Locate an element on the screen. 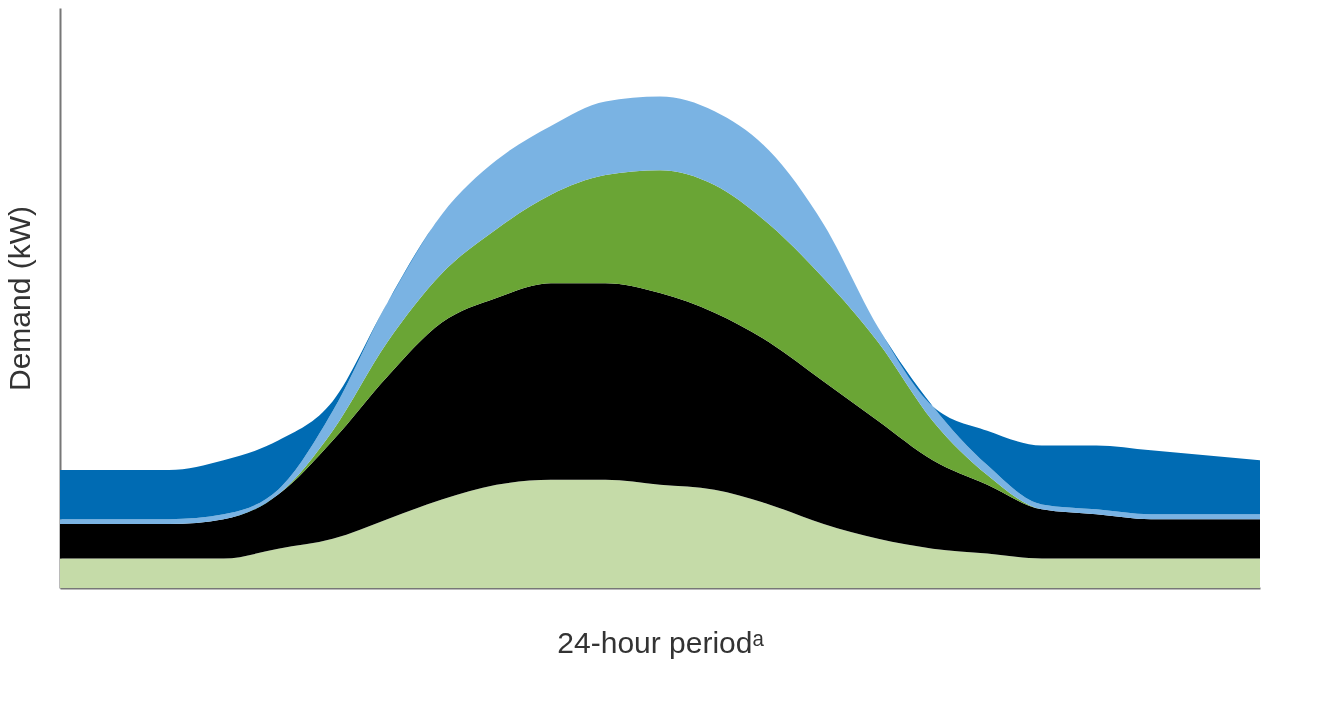 Image resolution: width=1330 pixels, height=708 pixels. x-axis-title: 24-hour periodᵃ is located at coordinates (661, 642).